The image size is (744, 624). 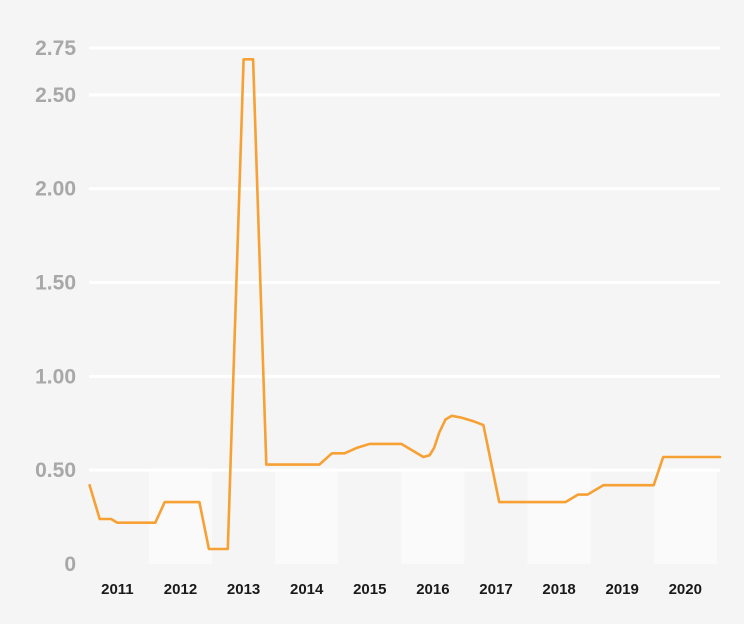 I want to click on year-band-2014, so click(x=307, y=517).